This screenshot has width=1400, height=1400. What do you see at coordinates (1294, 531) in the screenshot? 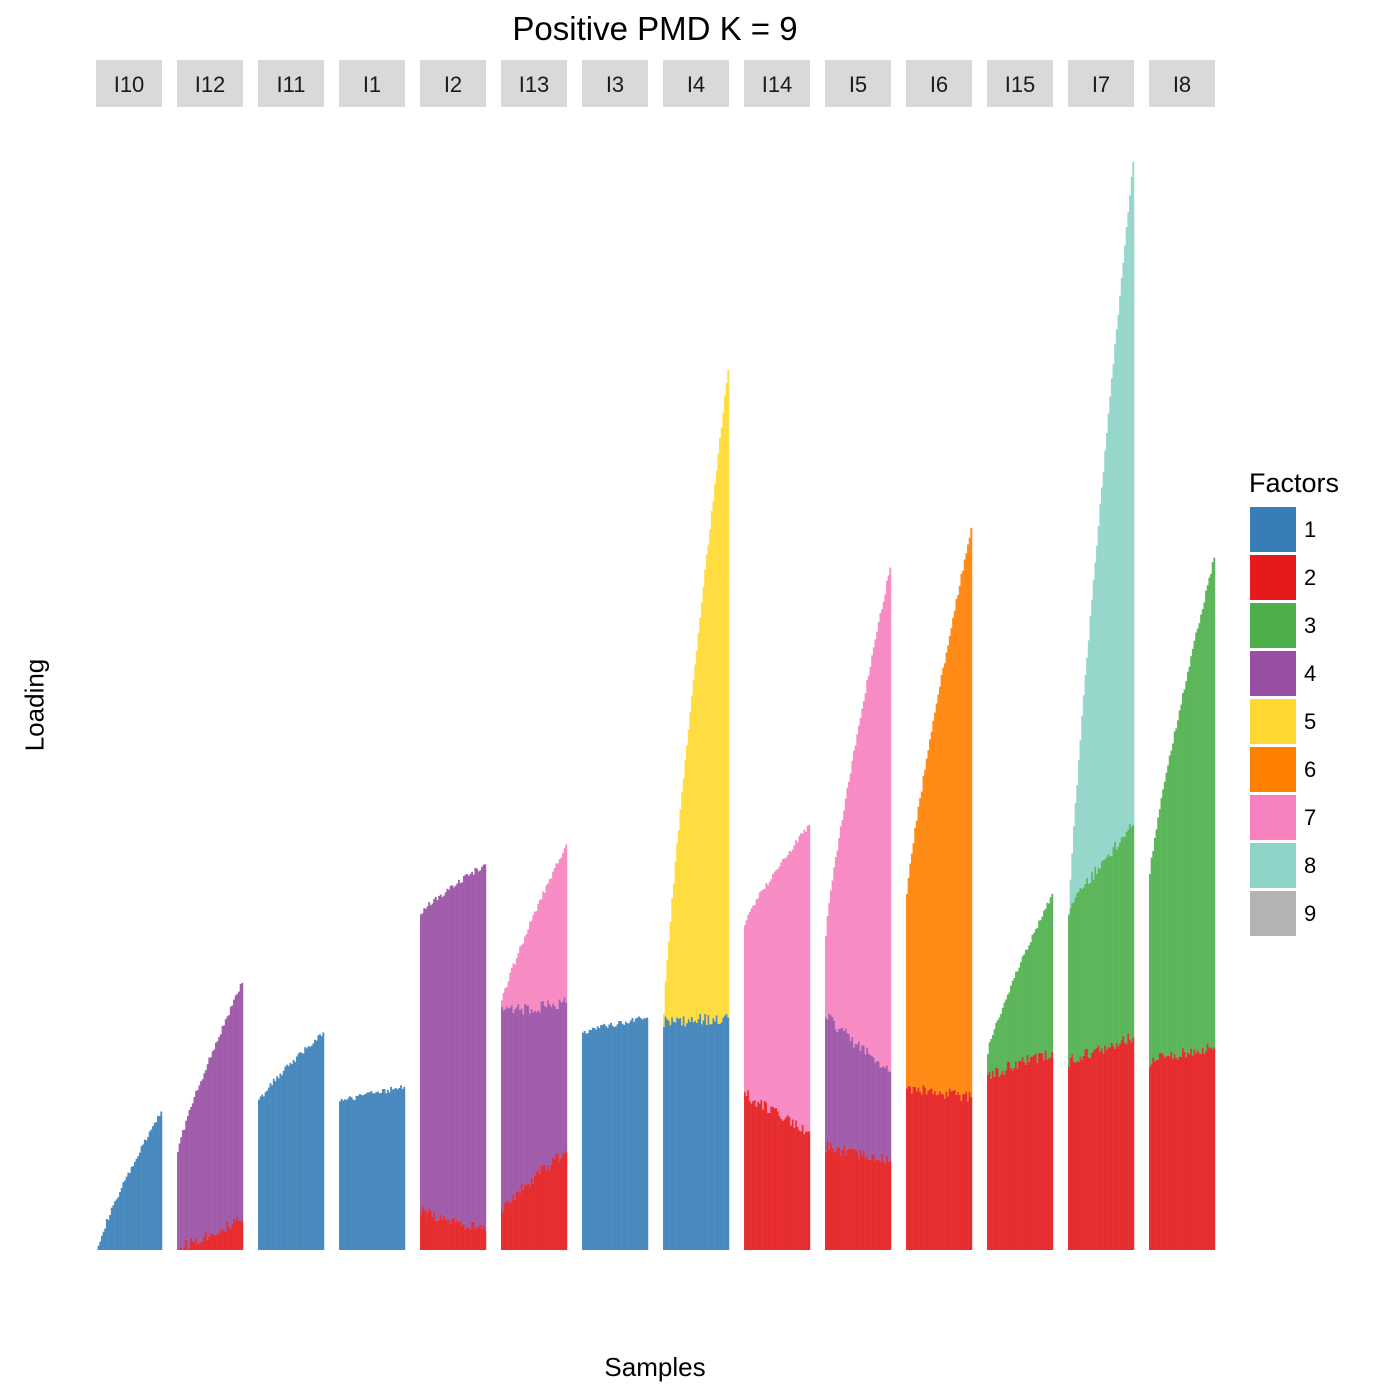
I see `legend-item-factor-1: 1` at bounding box center [1294, 531].